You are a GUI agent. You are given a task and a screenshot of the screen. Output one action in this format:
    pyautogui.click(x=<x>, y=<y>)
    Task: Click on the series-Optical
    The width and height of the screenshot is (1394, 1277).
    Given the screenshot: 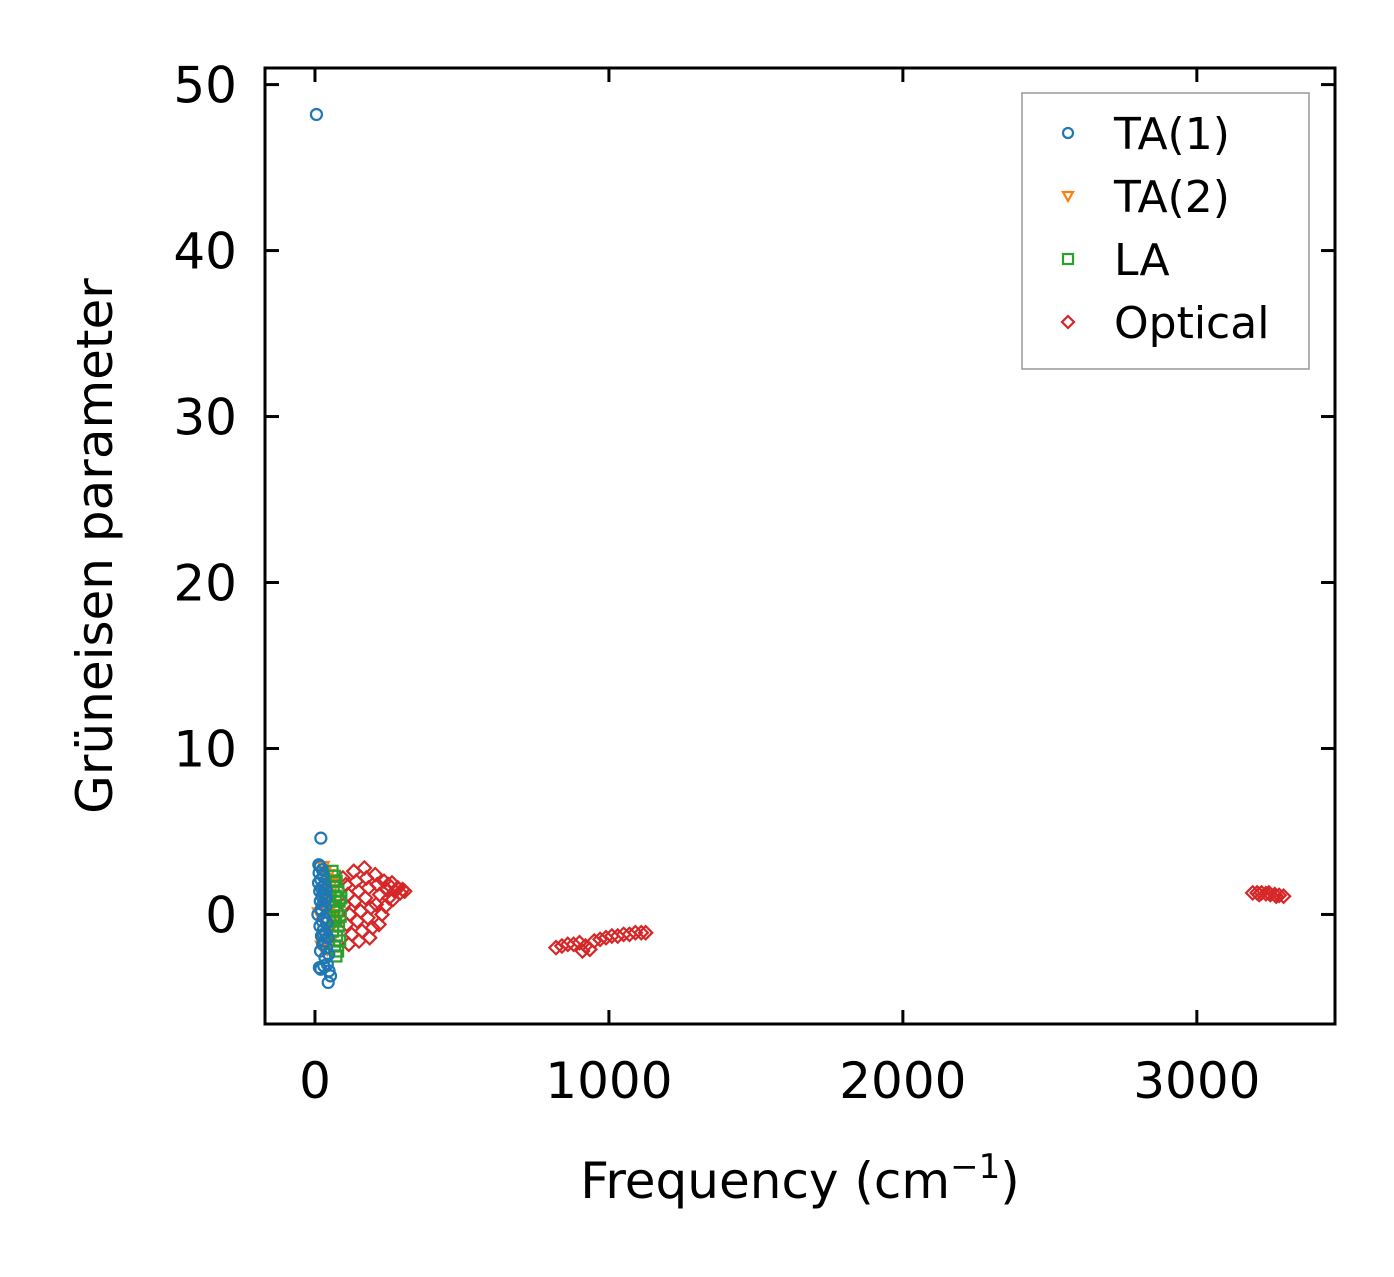 What is the action you would take?
    pyautogui.click(x=813, y=909)
    